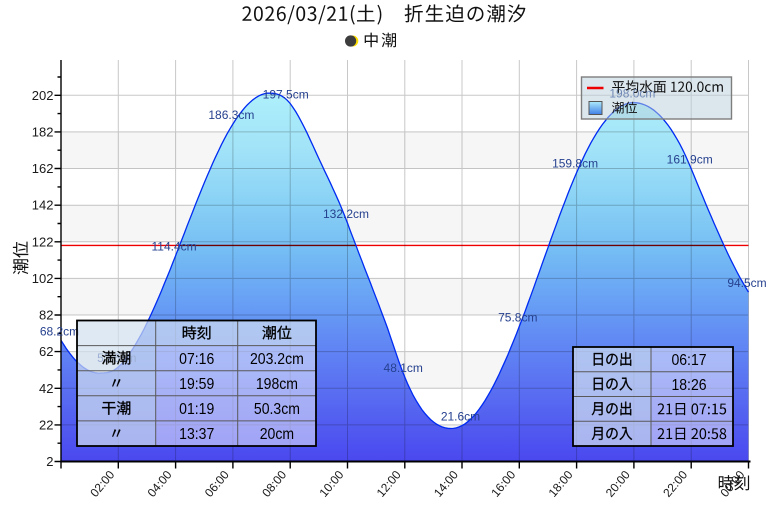 Image resolution: width=768 pixels, height=517 pixels. I want to click on svg-text: 19:59, so click(196, 384).